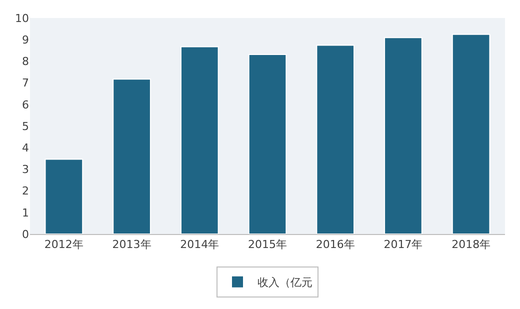 The image size is (520, 309). I want to click on y-tick-label: 3, so click(25, 169).